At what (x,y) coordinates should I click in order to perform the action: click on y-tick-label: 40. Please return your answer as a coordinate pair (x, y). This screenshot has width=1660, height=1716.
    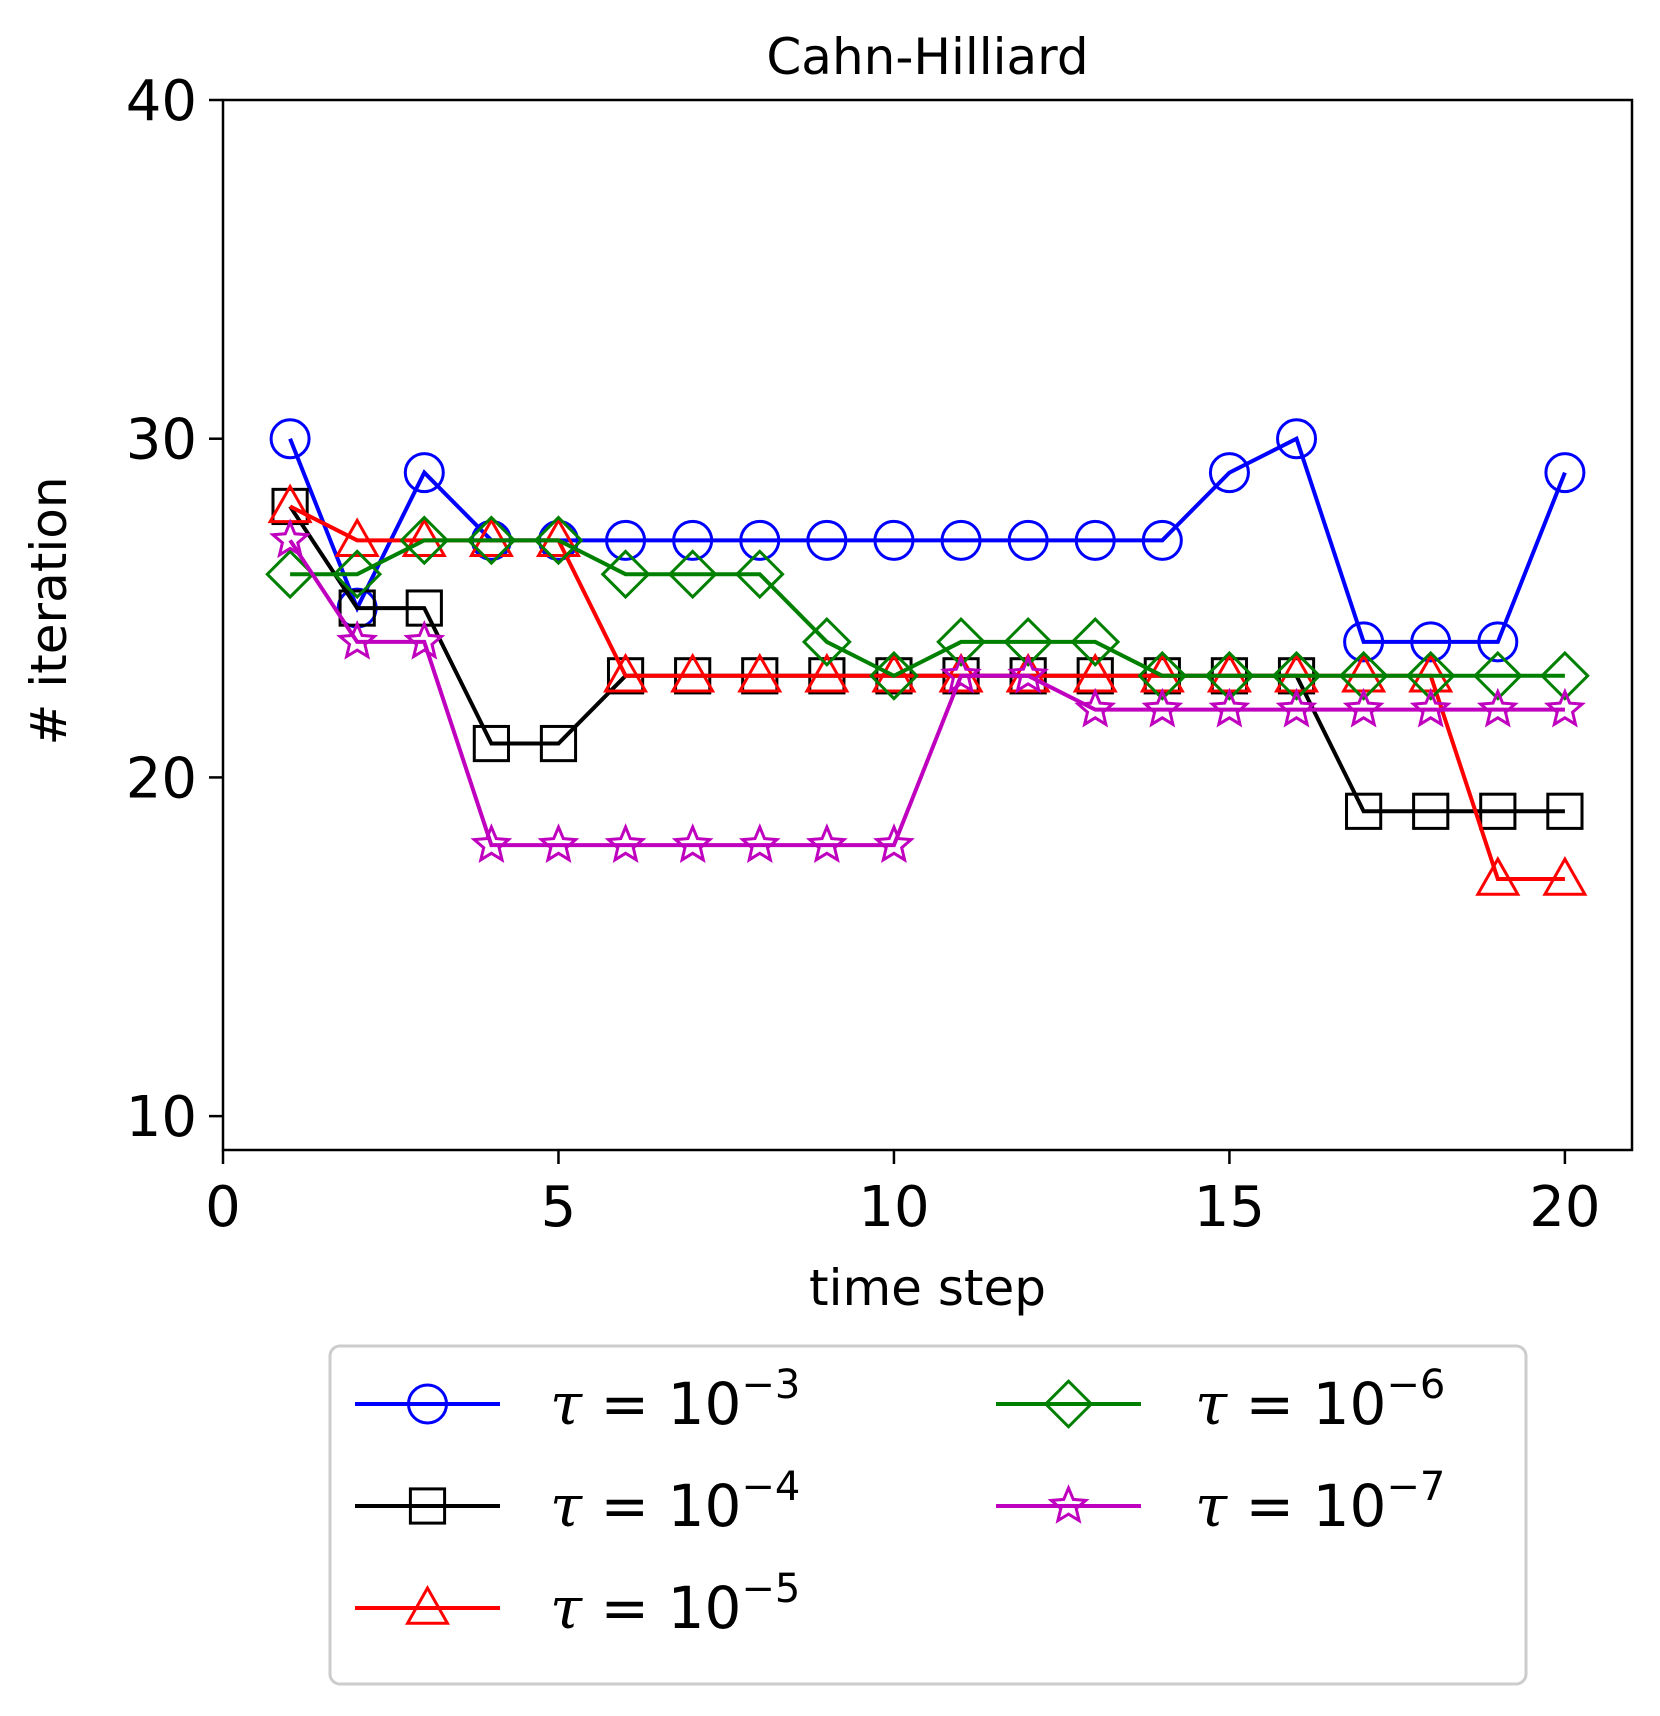
    Looking at the image, I should click on (161, 101).